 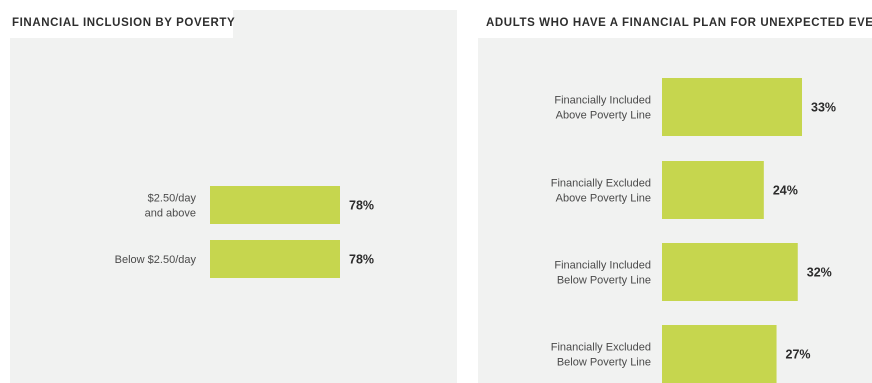 What do you see at coordinates (156, 260) in the screenshot?
I see `category-label-0-1: Below $2.50/day` at bounding box center [156, 260].